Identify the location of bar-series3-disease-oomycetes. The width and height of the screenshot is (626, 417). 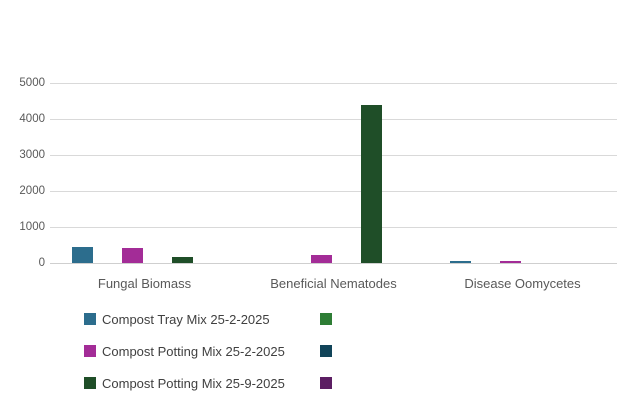
(510, 262).